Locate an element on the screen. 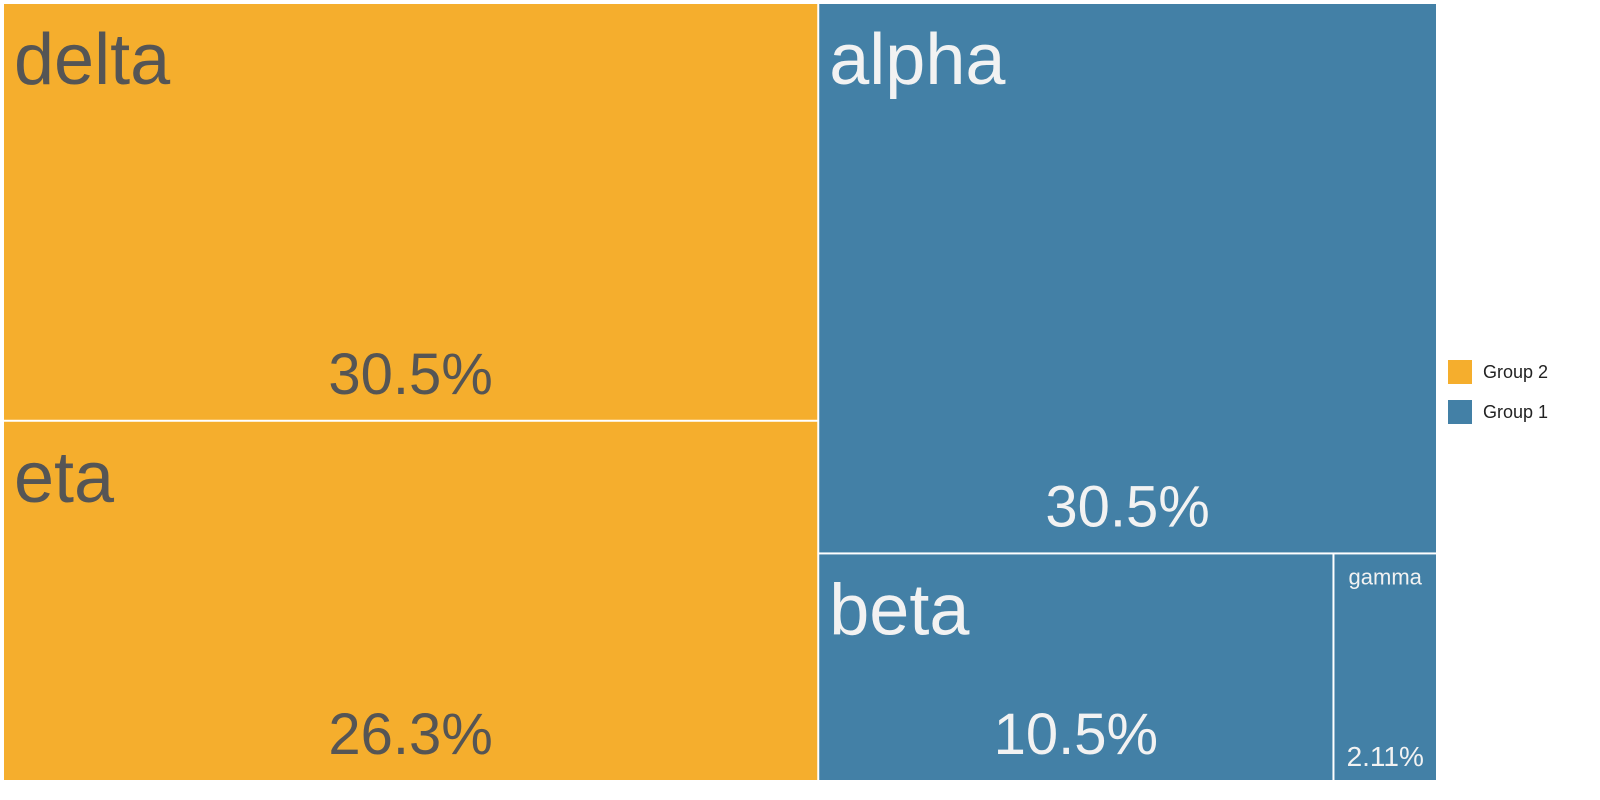  legend-entry: Group 1 is located at coordinates (1498, 412).